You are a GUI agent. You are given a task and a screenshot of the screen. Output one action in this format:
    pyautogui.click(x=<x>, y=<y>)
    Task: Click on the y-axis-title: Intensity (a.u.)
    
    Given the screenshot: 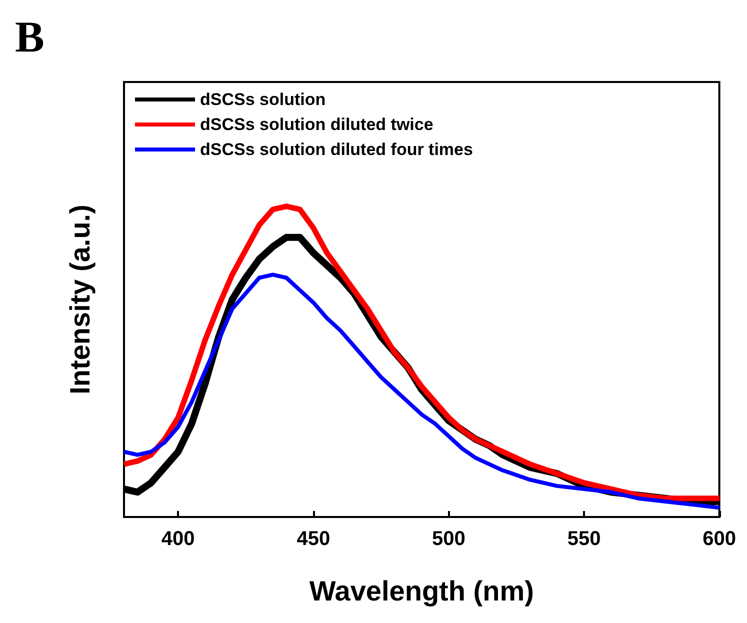 What is the action you would take?
    pyautogui.click(x=80, y=299)
    